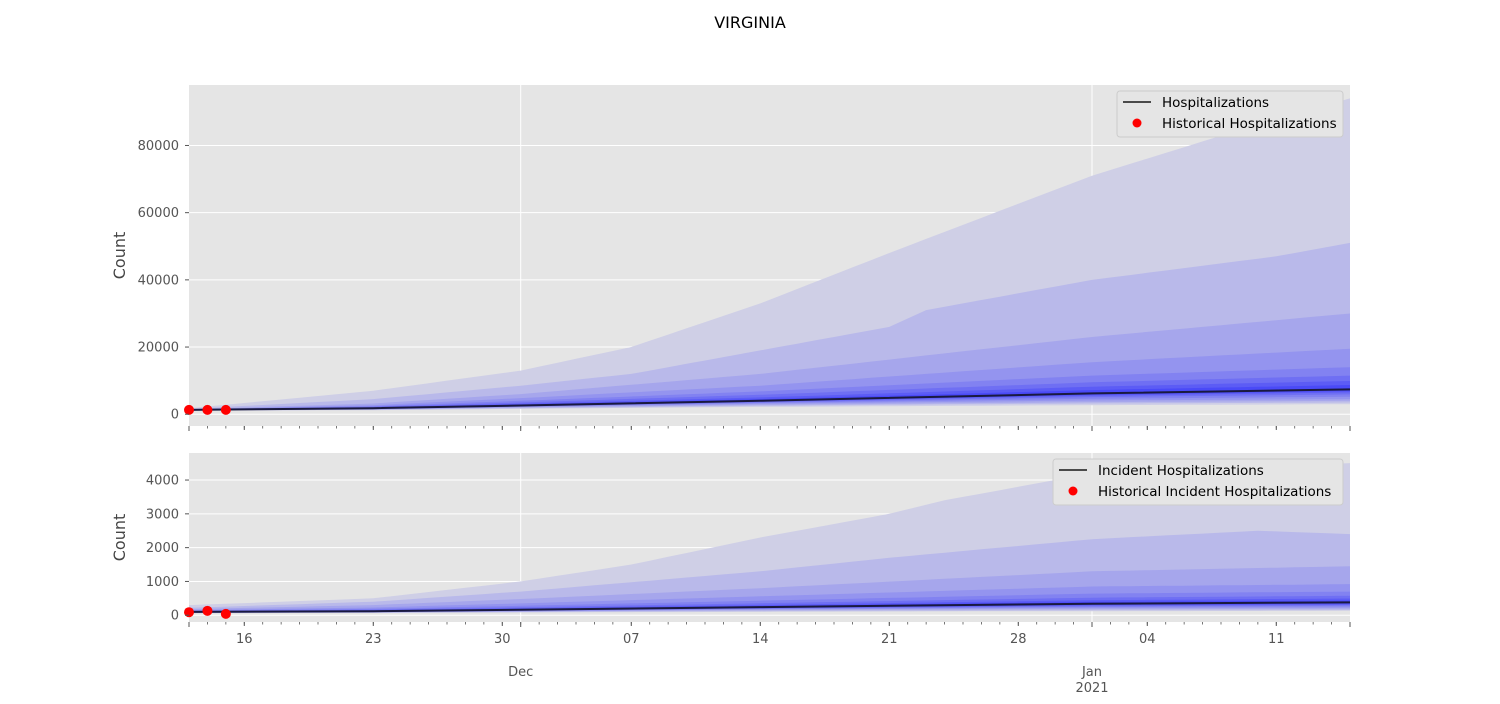  What do you see at coordinates (1091, 688) in the screenshot?
I see `x-year-label: 2021` at bounding box center [1091, 688].